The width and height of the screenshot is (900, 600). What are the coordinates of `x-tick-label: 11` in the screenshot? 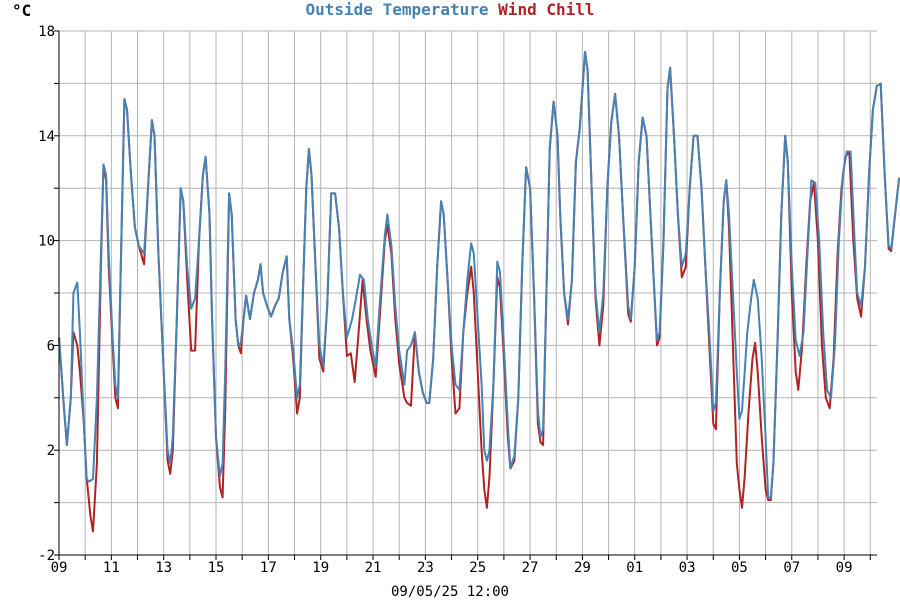 It's located at (111, 568).